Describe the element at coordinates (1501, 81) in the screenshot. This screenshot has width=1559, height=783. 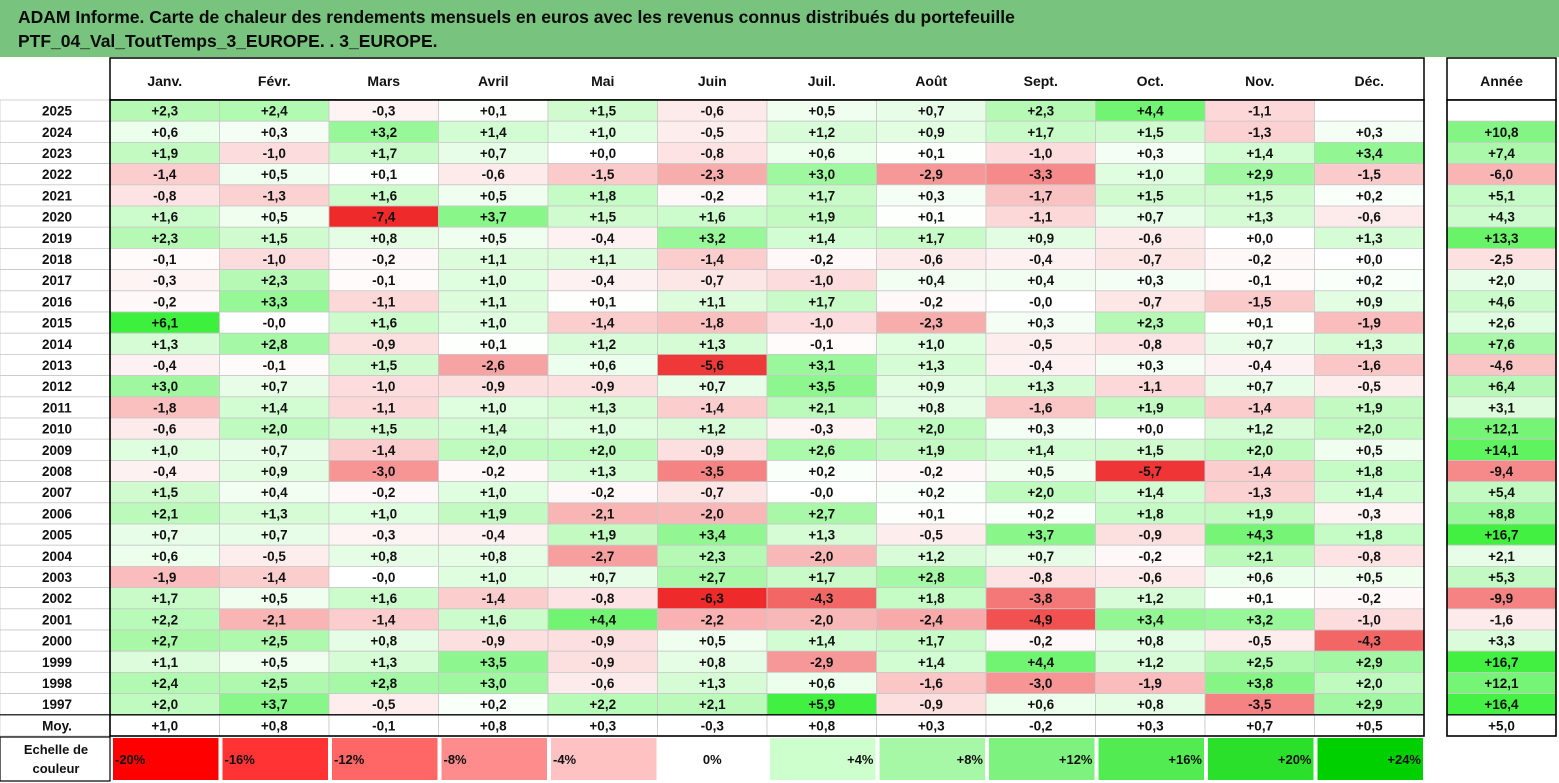
I see `annual-header: Année` at that location.